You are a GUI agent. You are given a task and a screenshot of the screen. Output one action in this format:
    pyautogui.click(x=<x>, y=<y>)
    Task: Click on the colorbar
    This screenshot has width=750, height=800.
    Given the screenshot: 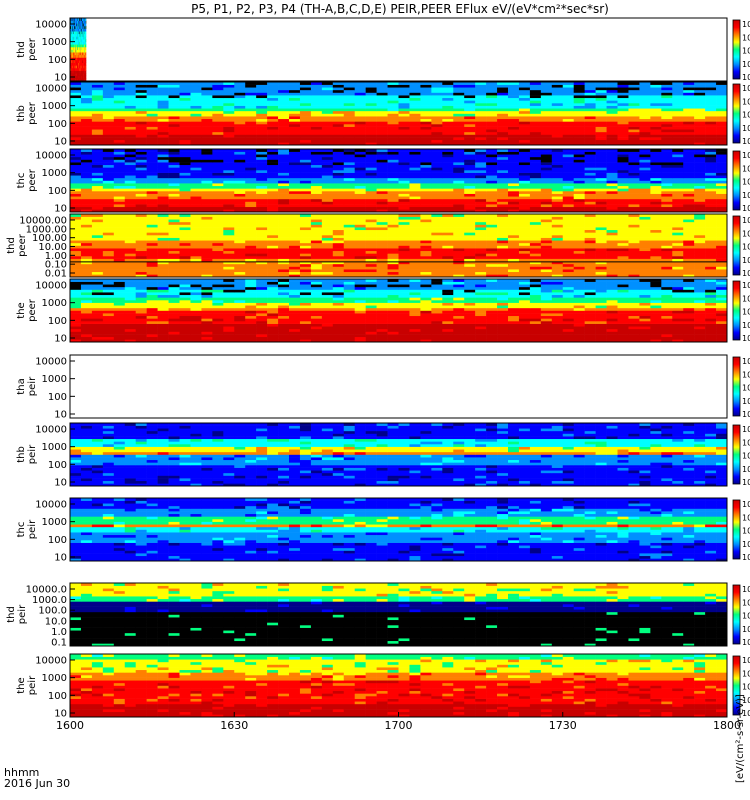 What is the action you would take?
    pyautogui.click(x=736, y=49)
    